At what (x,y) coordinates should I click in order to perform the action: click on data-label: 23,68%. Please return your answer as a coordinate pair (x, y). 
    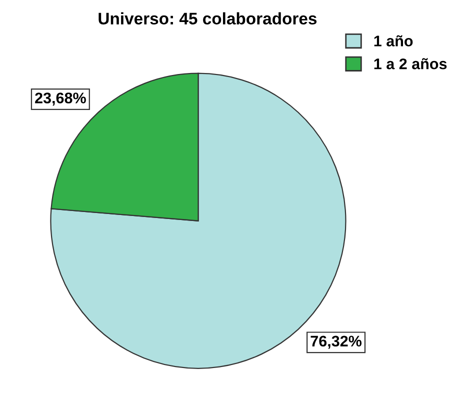
    Looking at the image, I should click on (60, 99).